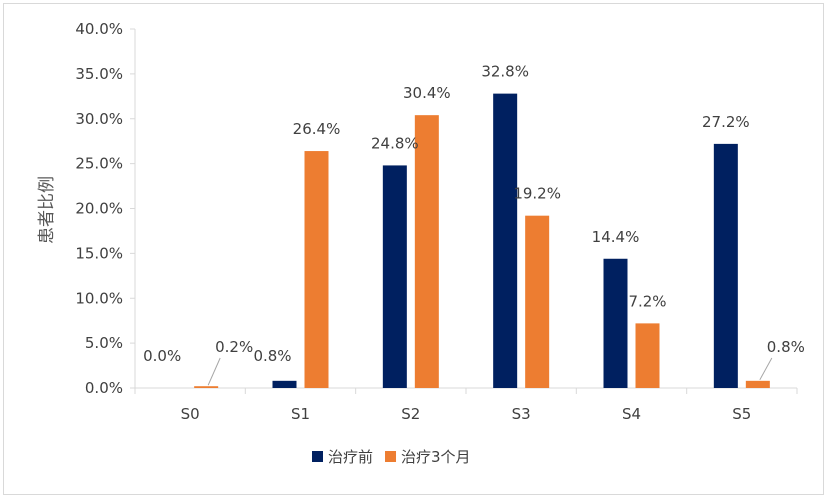 The width and height of the screenshot is (828, 499). What do you see at coordinates (410, 414) in the screenshot?
I see `x-tick-label: S2` at bounding box center [410, 414].